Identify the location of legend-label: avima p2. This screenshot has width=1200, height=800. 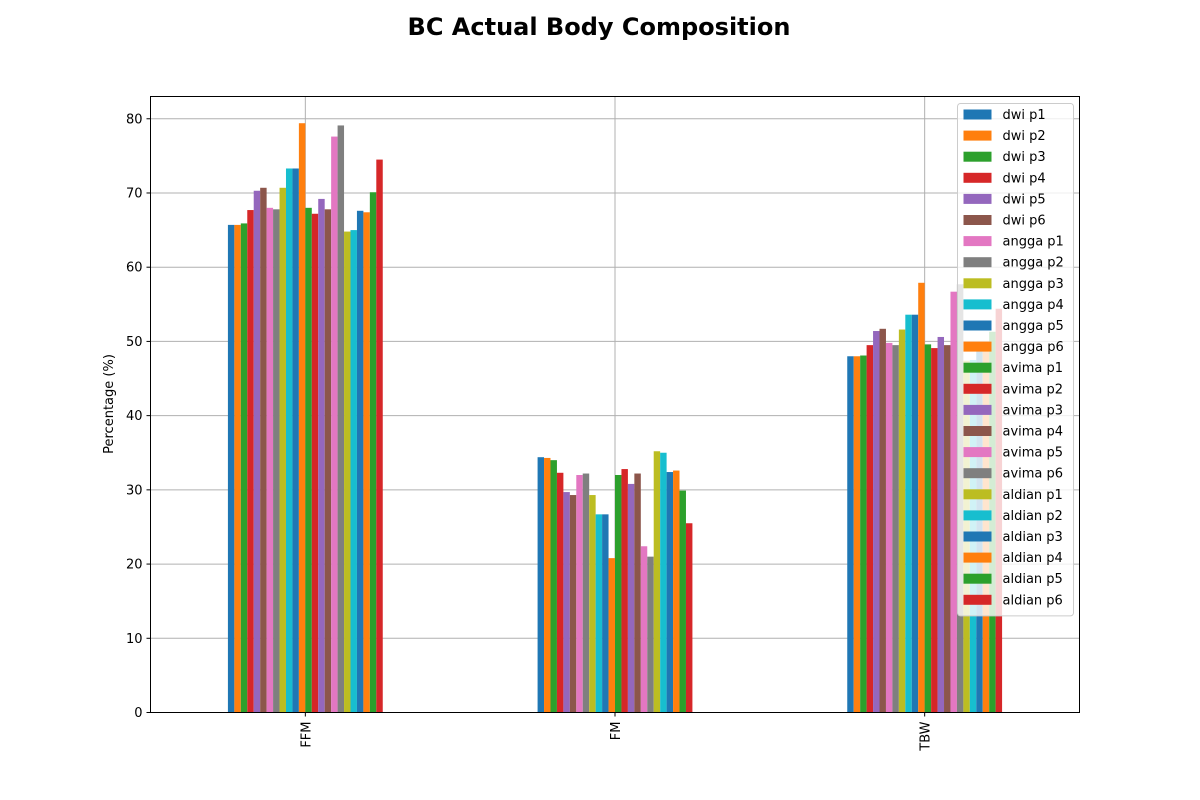
(1033, 389).